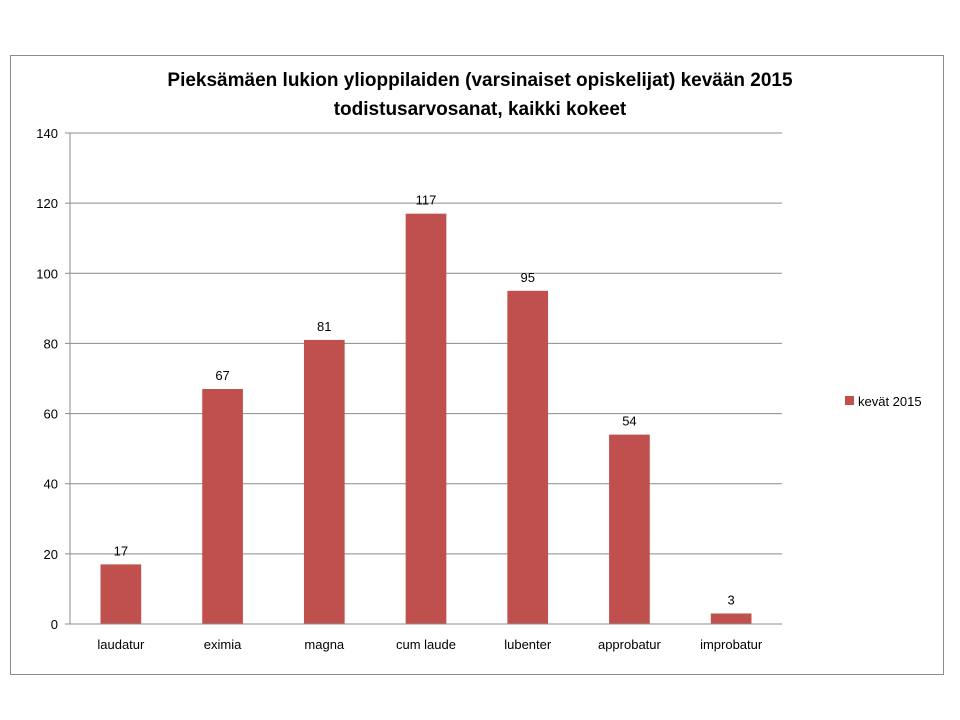 The width and height of the screenshot is (960, 720). What do you see at coordinates (528, 644) in the screenshot?
I see `x-tick-label: lubenter` at bounding box center [528, 644].